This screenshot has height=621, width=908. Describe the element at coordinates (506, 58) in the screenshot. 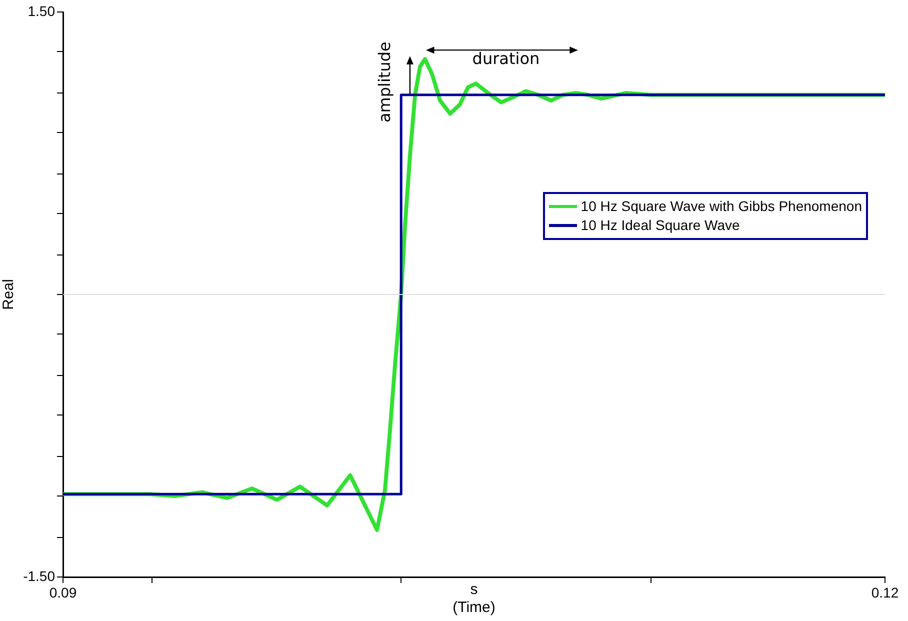

I see `annotation: duration` at that location.